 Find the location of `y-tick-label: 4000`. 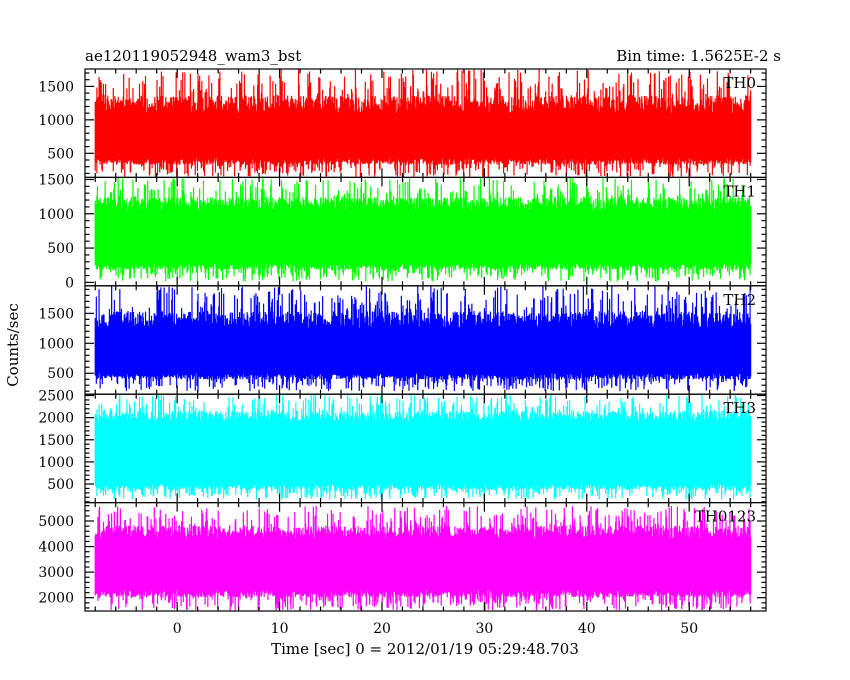

y-tick-label: 4000 is located at coordinates (56, 548).